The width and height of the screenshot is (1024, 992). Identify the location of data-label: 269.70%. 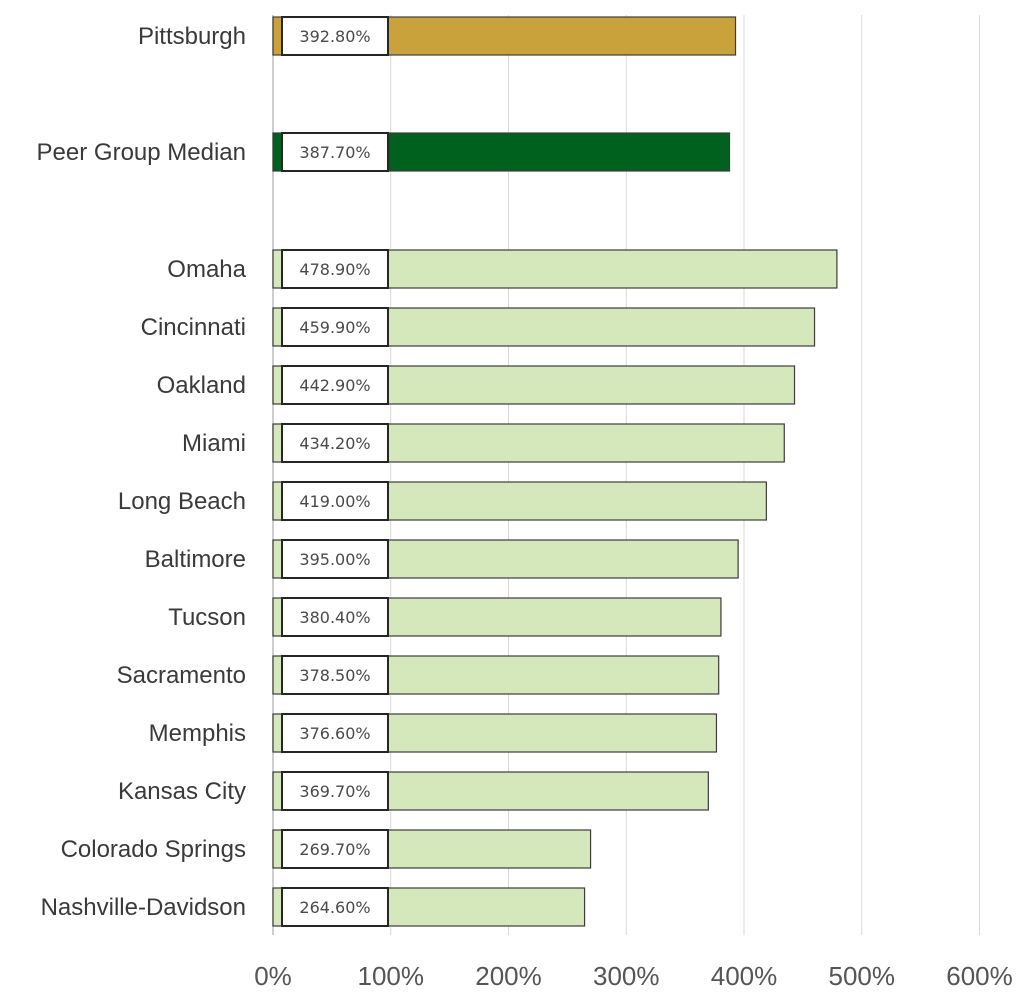
(334, 849).